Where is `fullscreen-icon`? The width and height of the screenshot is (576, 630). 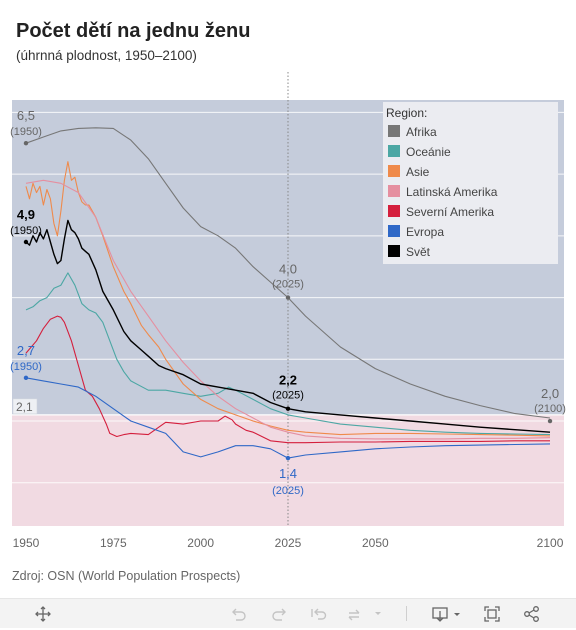
fullscreen-icon is located at coordinates (492, 614).